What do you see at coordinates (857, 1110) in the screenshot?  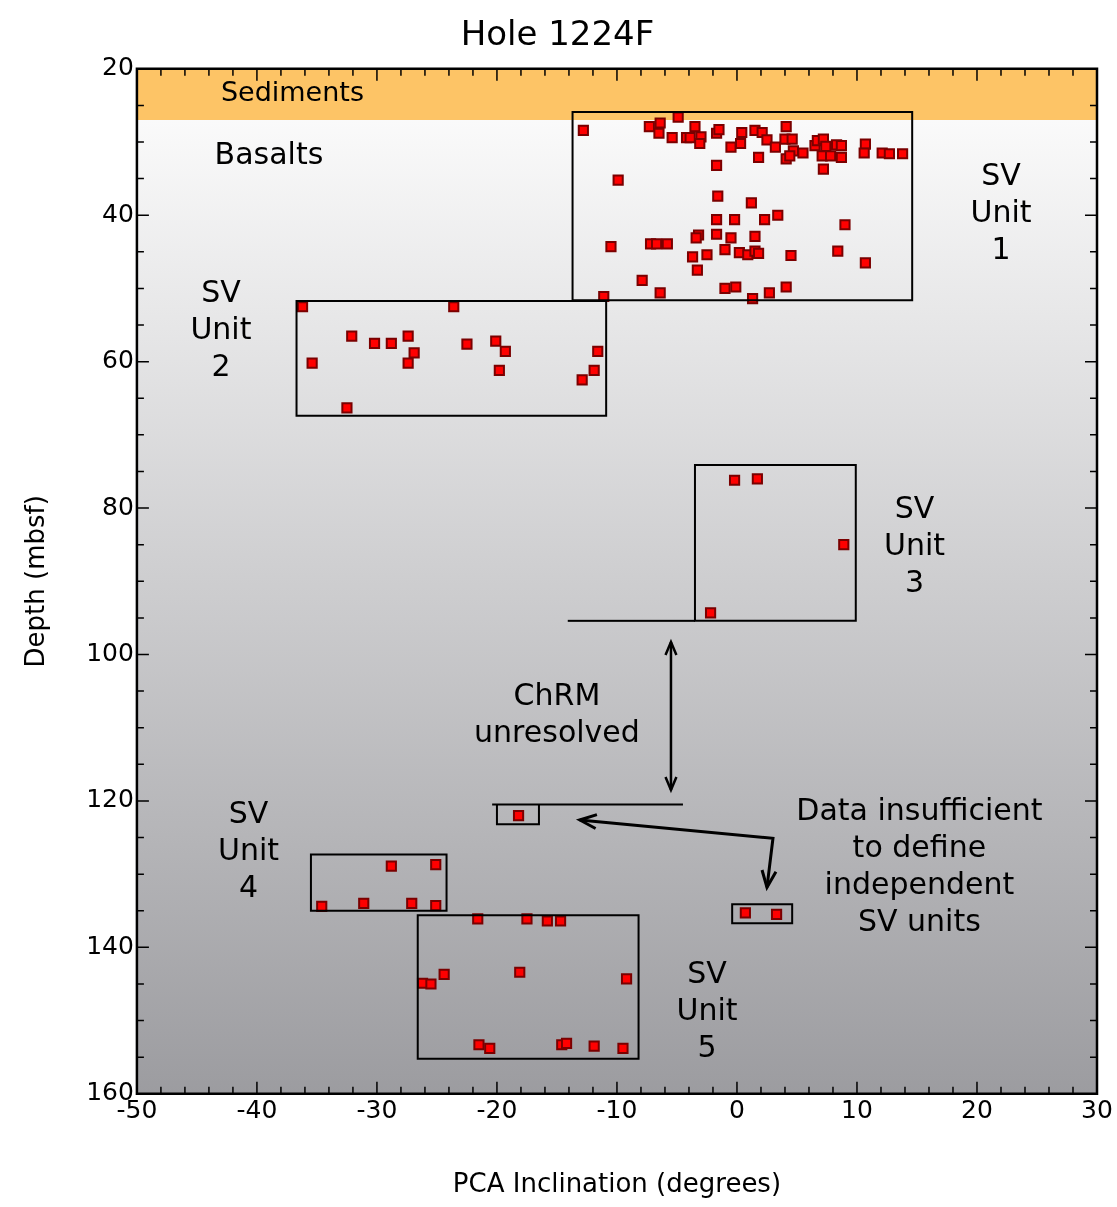 I see `x-tick-label: 10` at bounding box center [857, 1110].